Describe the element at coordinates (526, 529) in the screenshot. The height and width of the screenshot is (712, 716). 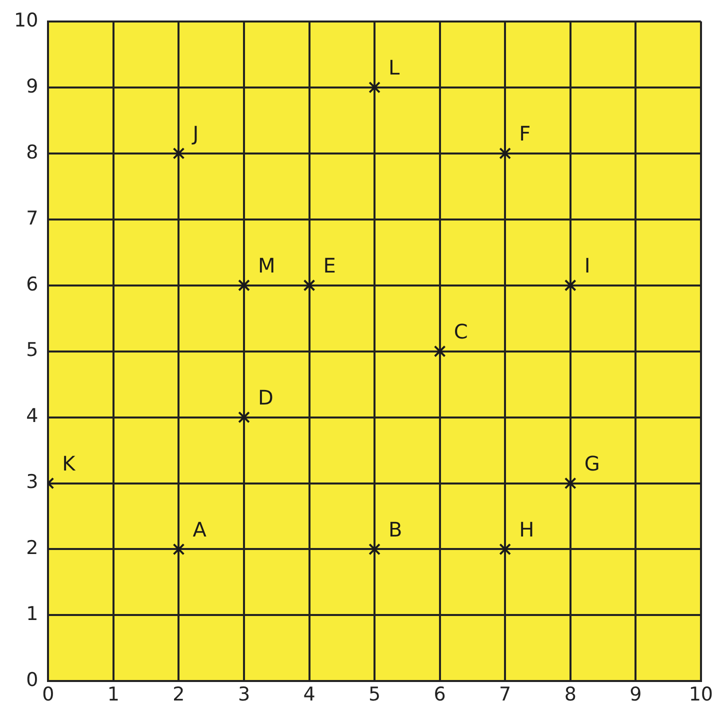
I see `annotation: H` at that location.